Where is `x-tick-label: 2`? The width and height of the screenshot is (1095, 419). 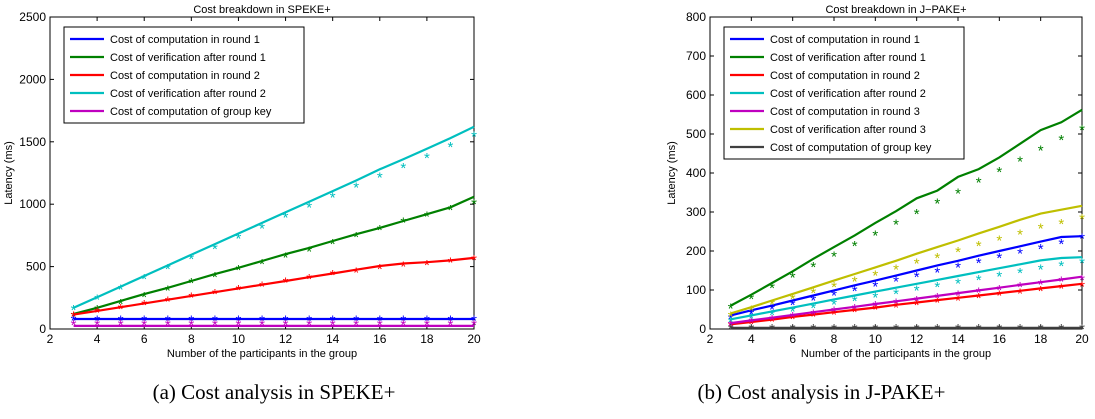
x-tick-label: 2 is located at coordinates (50, 339).